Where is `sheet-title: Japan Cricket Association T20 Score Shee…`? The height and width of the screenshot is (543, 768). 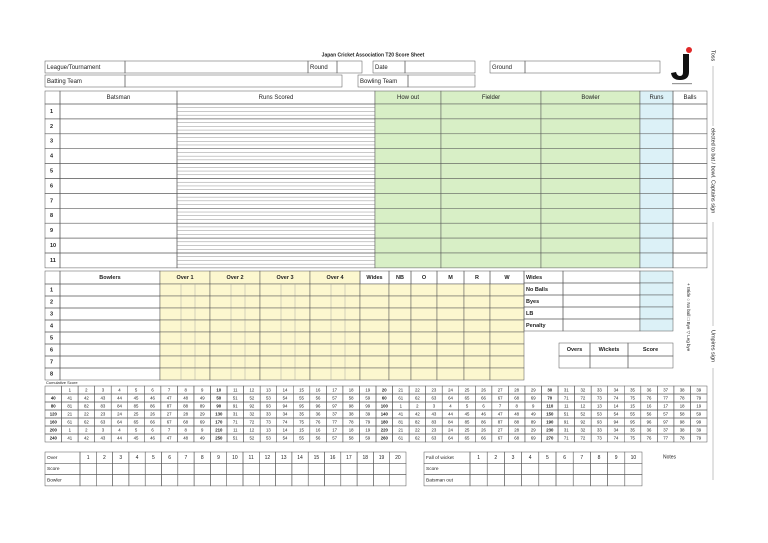
sheet-title: Japan Cricket Association T20 Score Shee… is located at coordinates (373, 55).